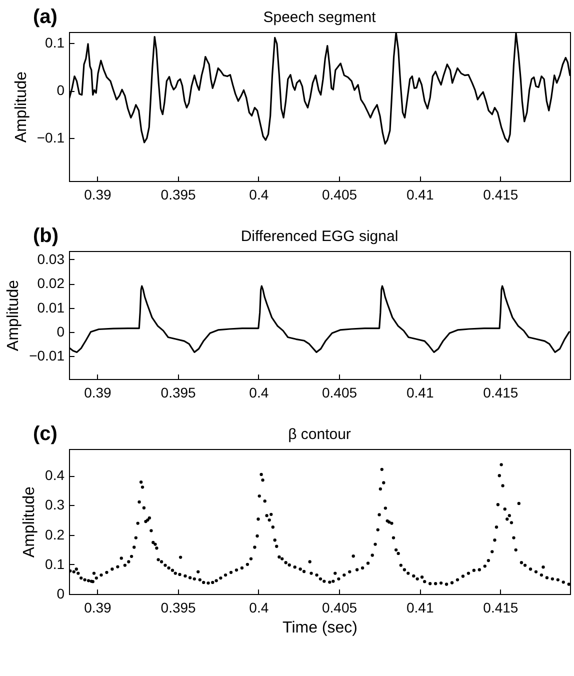  What do you see at coordinates (51, 283) in the screenshot?
I see `y-tick-label: 0.02` at bounding box center [51, 283].